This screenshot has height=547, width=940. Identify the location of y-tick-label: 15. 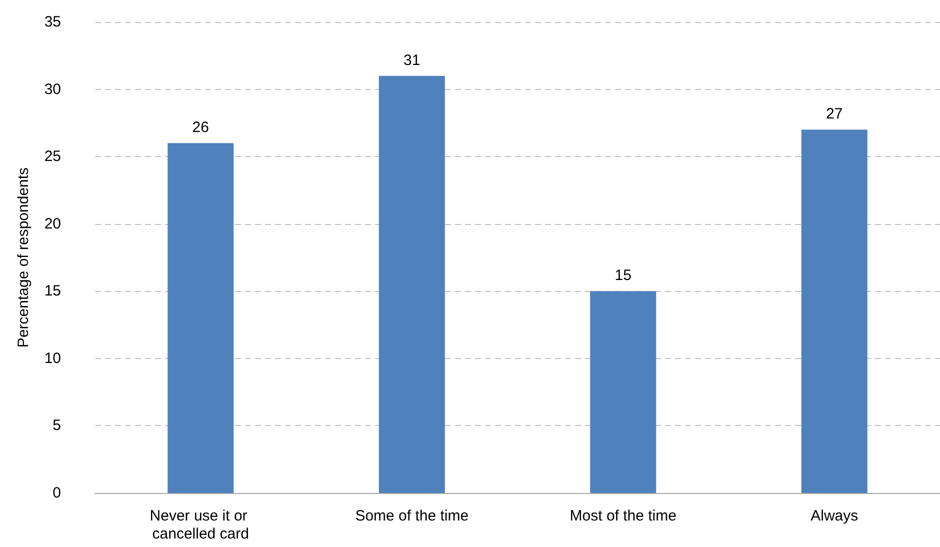
(52, 291).